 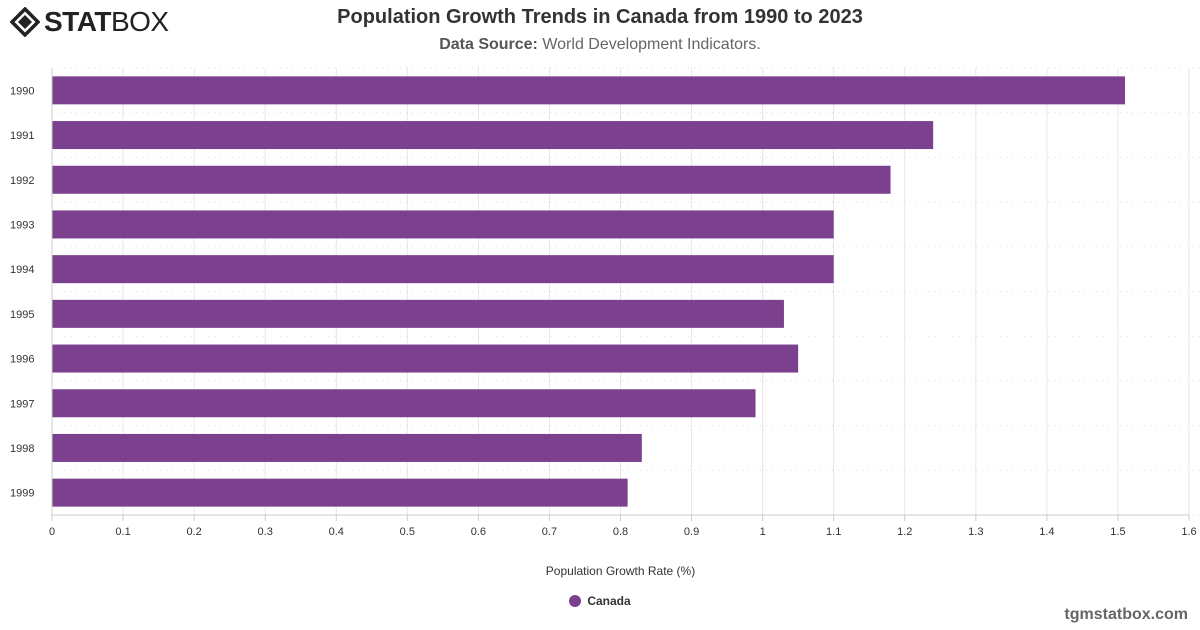 I want to click on diamond-logo-icon, so click(x=25, y=22).